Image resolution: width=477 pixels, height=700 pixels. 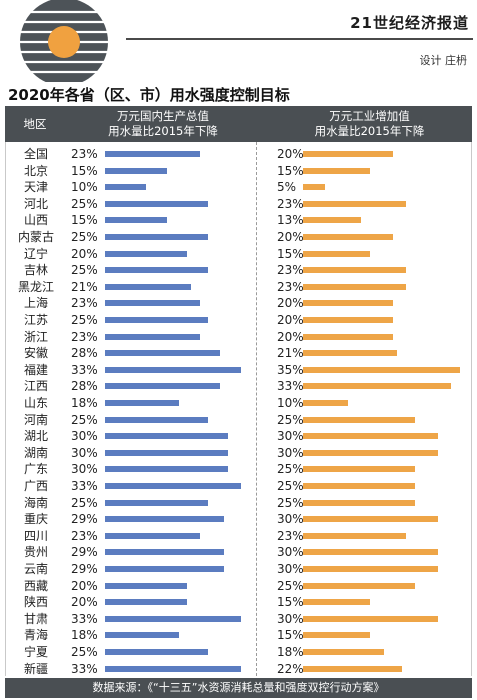 What do you see at coordinates (238, 569) in the screenshot?
I see `table-row: 云南 29% 30%` at bounding box center [238, 569].